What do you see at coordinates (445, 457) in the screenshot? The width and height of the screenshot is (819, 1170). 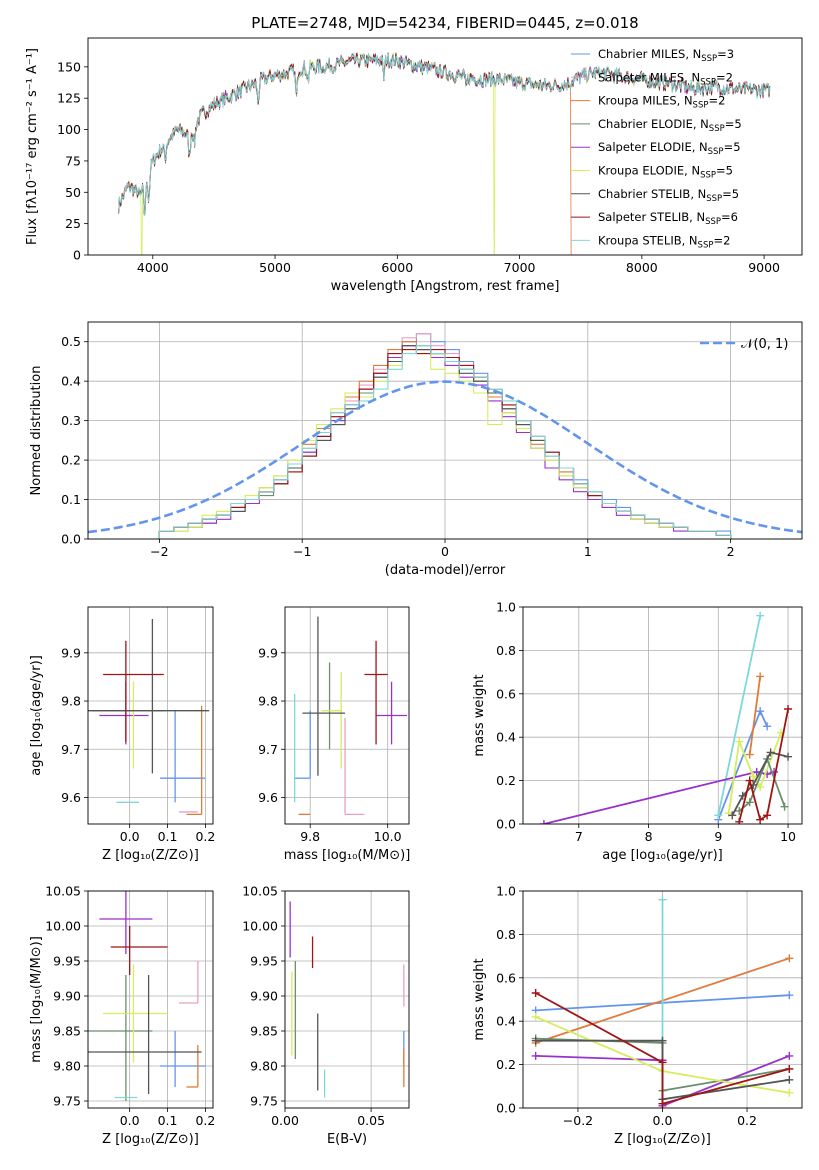 I see `normal-curve` at bounding box center [445, 457].